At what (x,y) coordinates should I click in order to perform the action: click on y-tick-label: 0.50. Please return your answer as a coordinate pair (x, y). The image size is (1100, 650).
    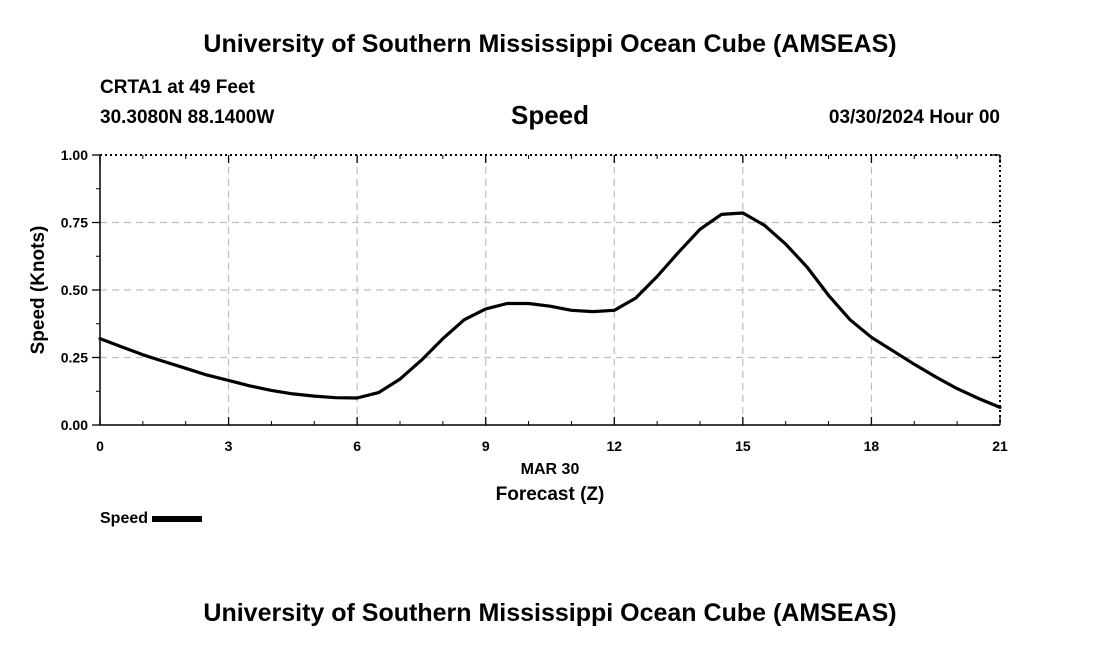
    Looking at the image, I should click on (74, 290).